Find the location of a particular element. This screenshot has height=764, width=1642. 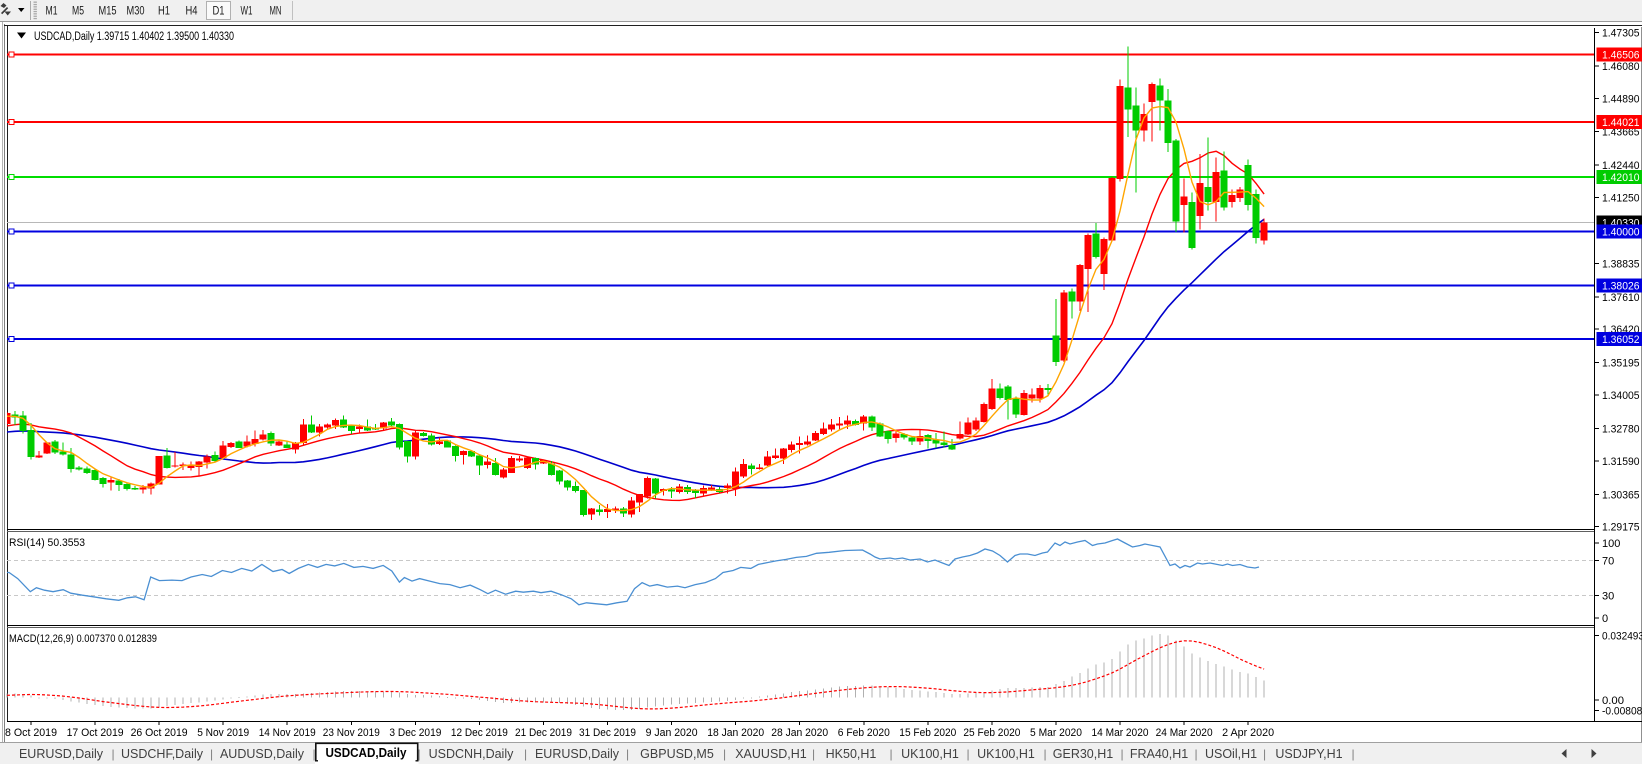

svg-text: 26 Oct 2019 is located at coordinates (159, 733).